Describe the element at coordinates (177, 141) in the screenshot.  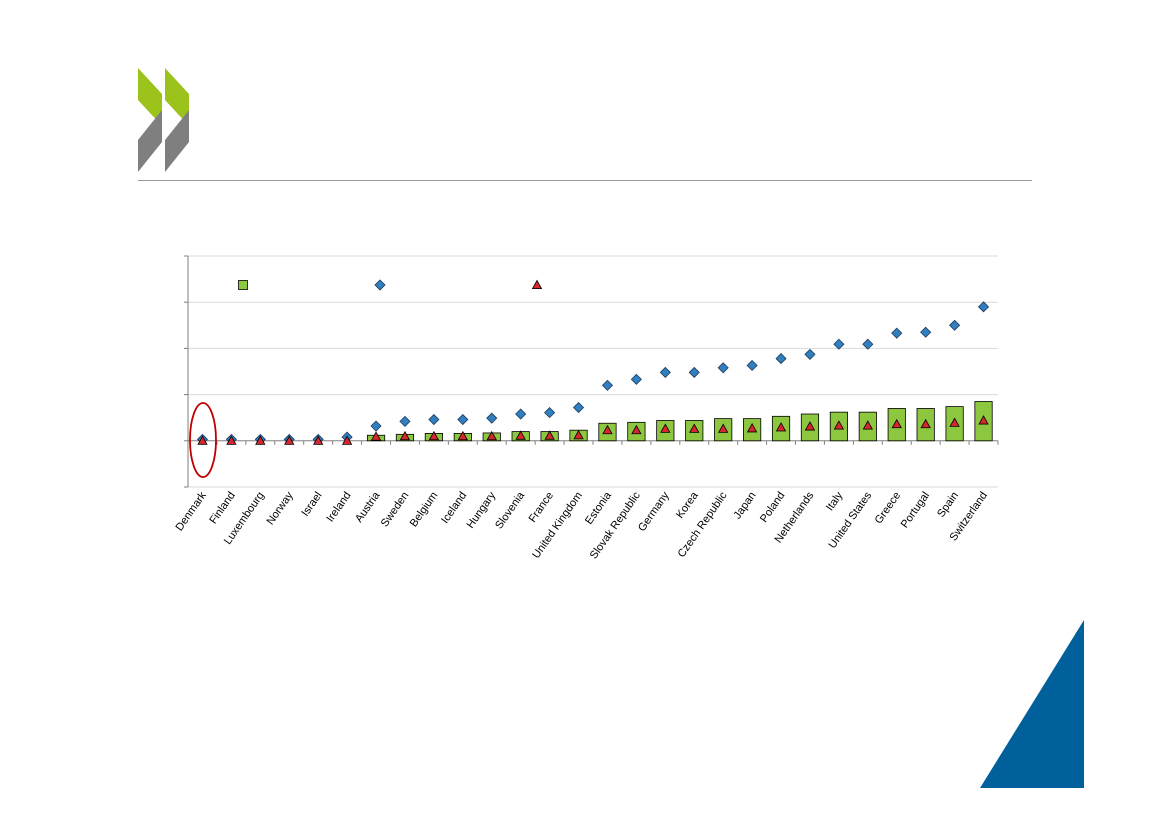
I see `logo-chevron-gray-right` at that location.